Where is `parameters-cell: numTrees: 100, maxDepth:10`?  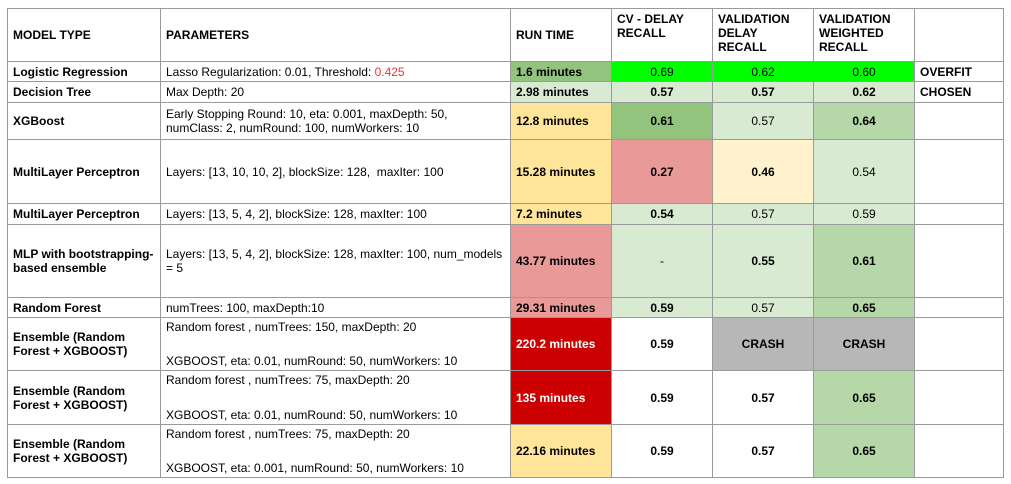
parameters-cell: numTrees: 100, maxDepth:10 is located at coordinates (335, 307).